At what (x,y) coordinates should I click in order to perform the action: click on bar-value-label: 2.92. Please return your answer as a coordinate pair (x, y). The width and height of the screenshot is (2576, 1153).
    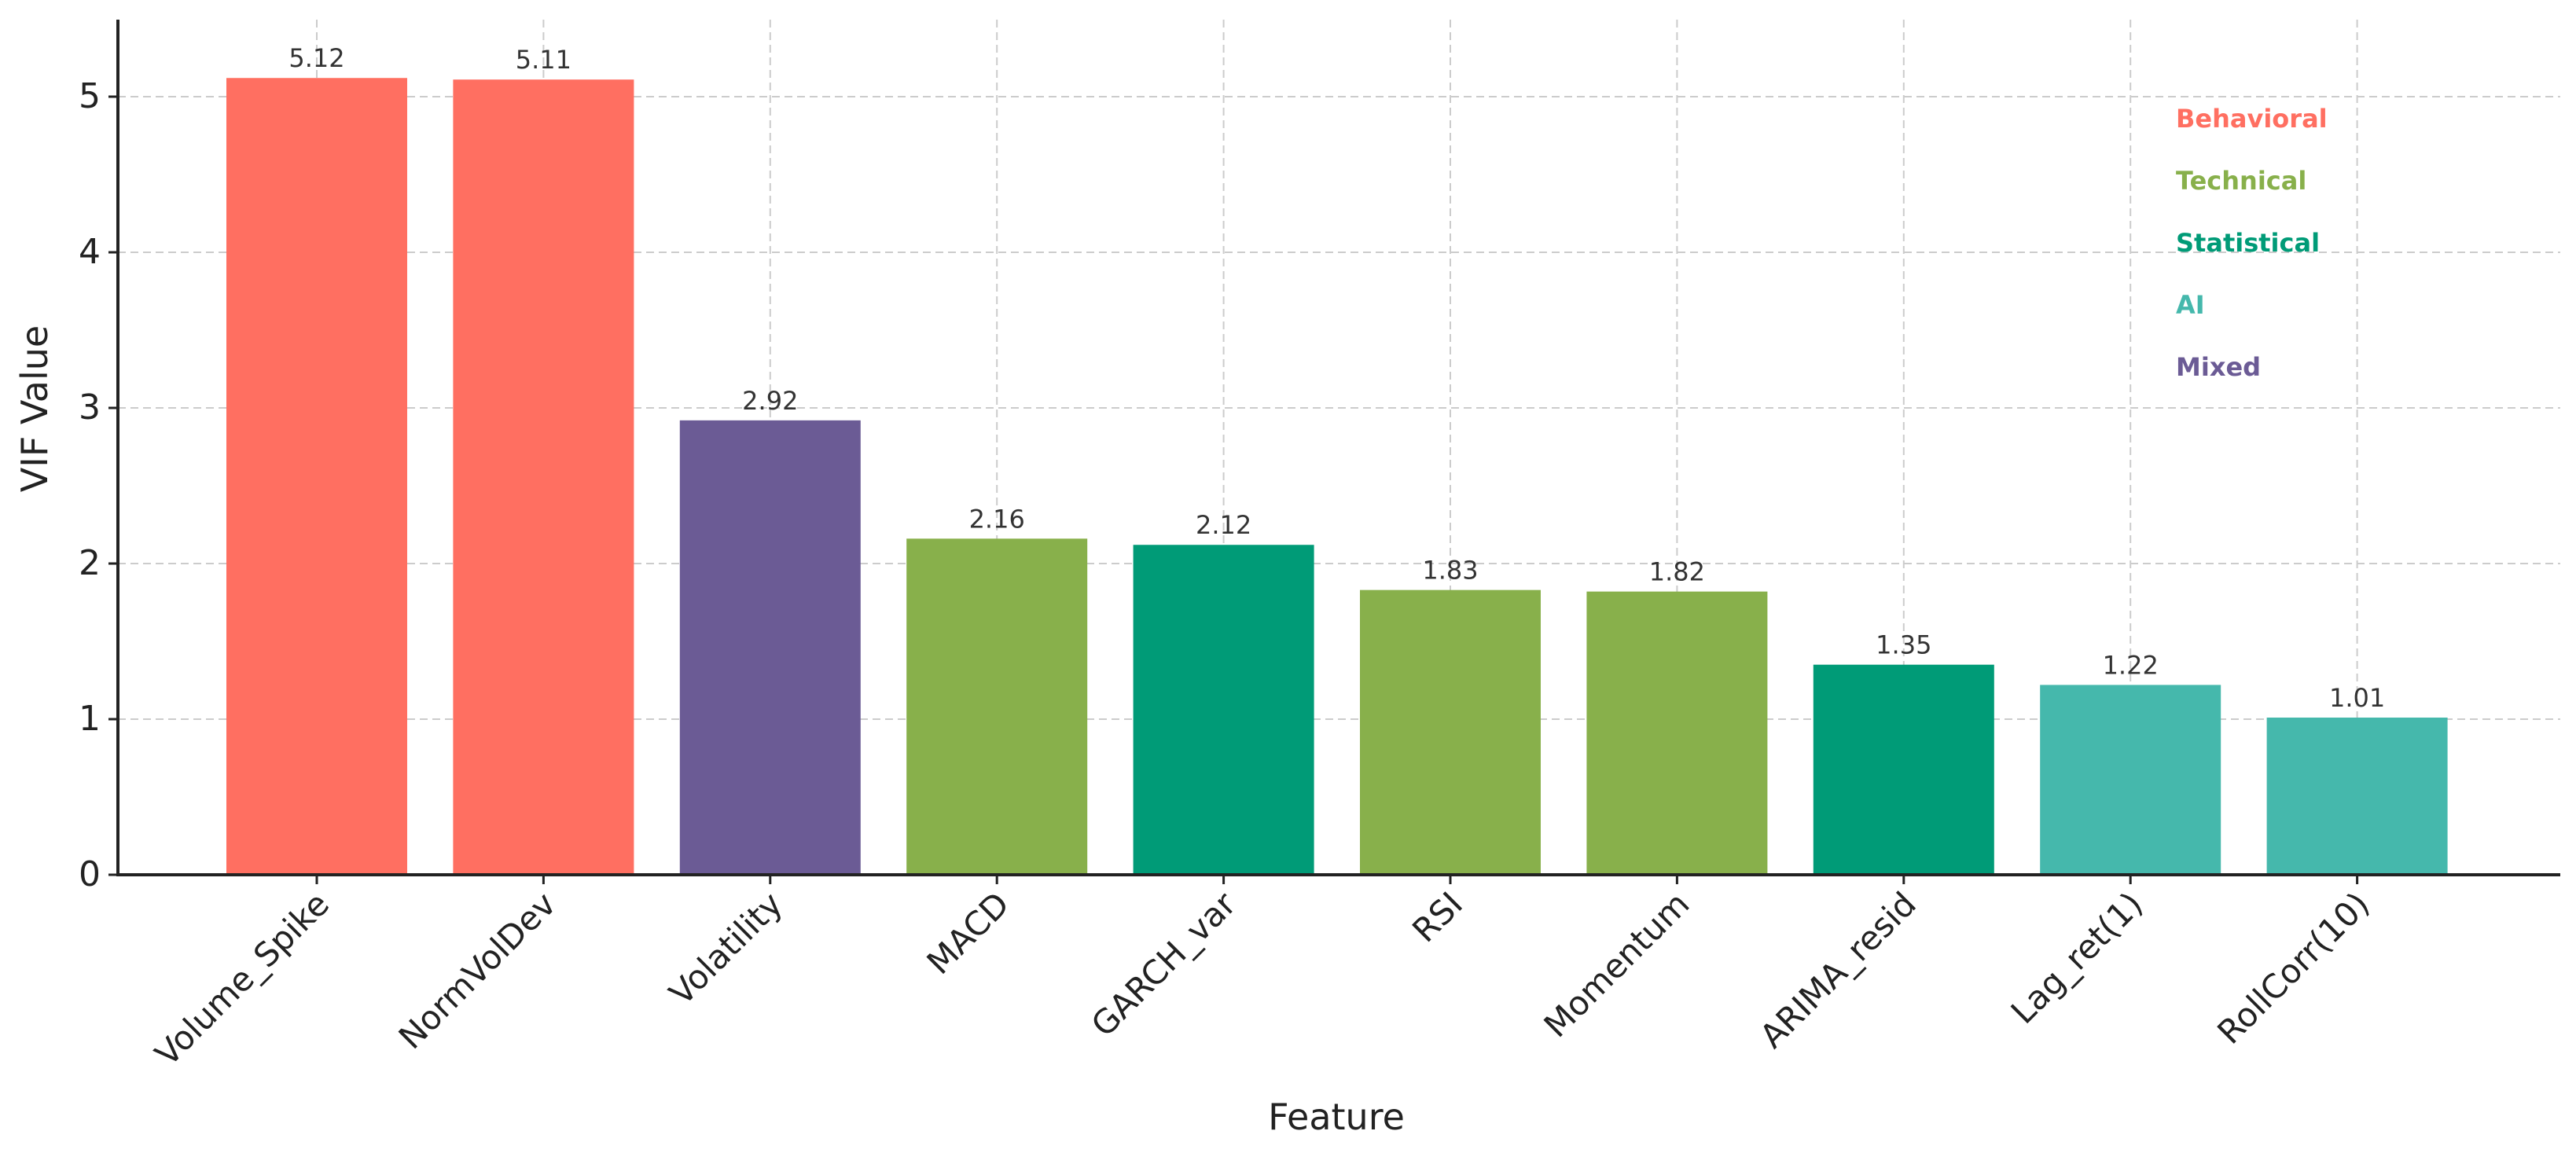
    Looking at the image, I should click on (770, 401).